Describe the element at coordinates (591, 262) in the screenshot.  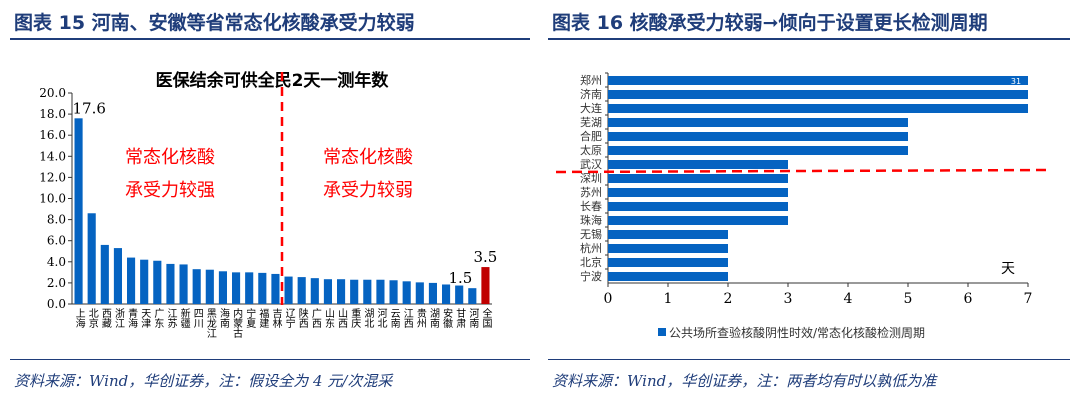
I see `y-tick-label: 北京` at that location.